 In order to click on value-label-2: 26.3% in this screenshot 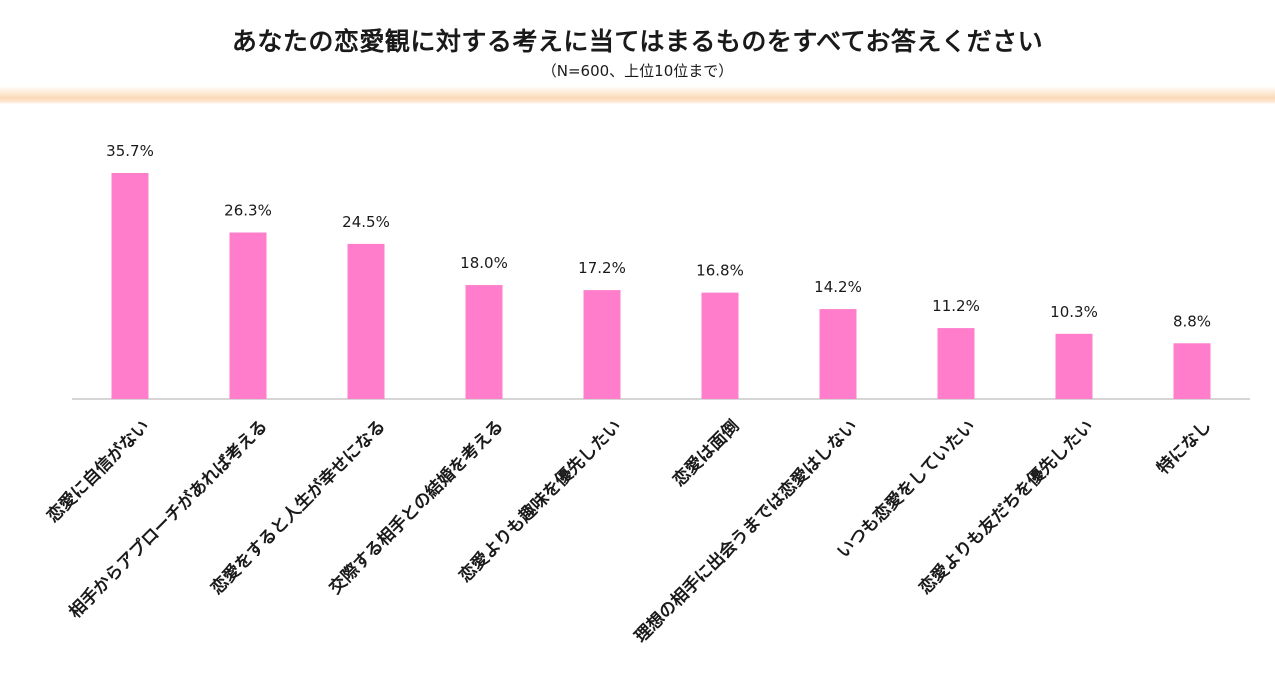, I will do `click(248, 211)`.